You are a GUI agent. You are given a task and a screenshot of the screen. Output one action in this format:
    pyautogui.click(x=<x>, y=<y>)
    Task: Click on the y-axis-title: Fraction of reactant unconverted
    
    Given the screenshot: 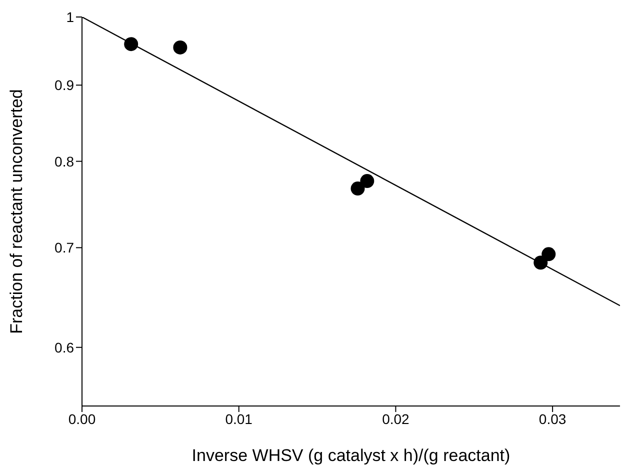 What is the action you would take?
    pyautogui.click(x=16, y=211)
    